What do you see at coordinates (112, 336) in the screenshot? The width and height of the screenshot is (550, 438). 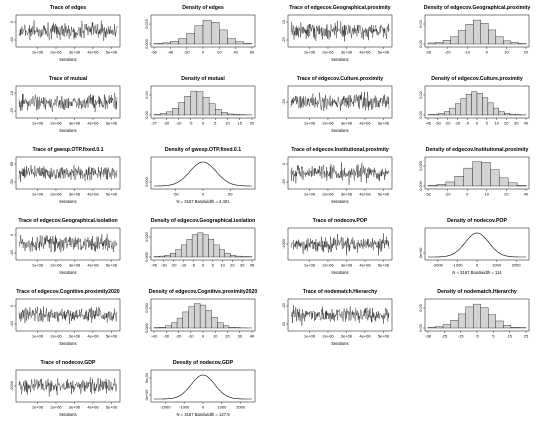 I see `x-tick-label: 5e+06` at bounding box center [112, 336].